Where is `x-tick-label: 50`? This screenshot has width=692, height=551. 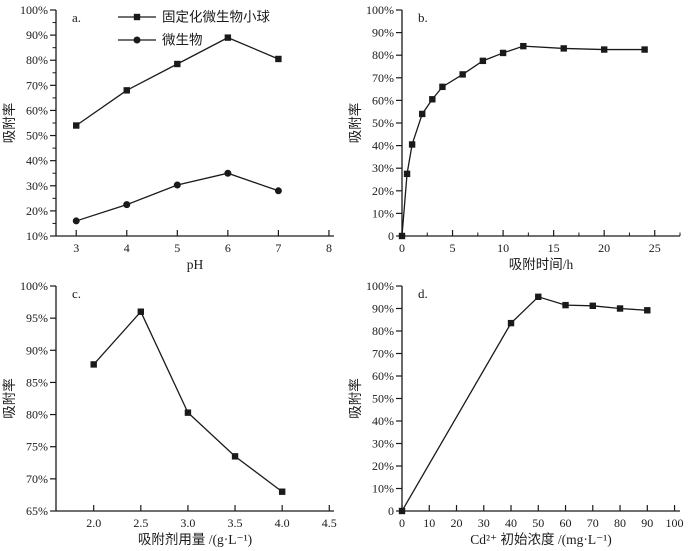 x-tick-label: 50 is located at coordinates (538, 523).